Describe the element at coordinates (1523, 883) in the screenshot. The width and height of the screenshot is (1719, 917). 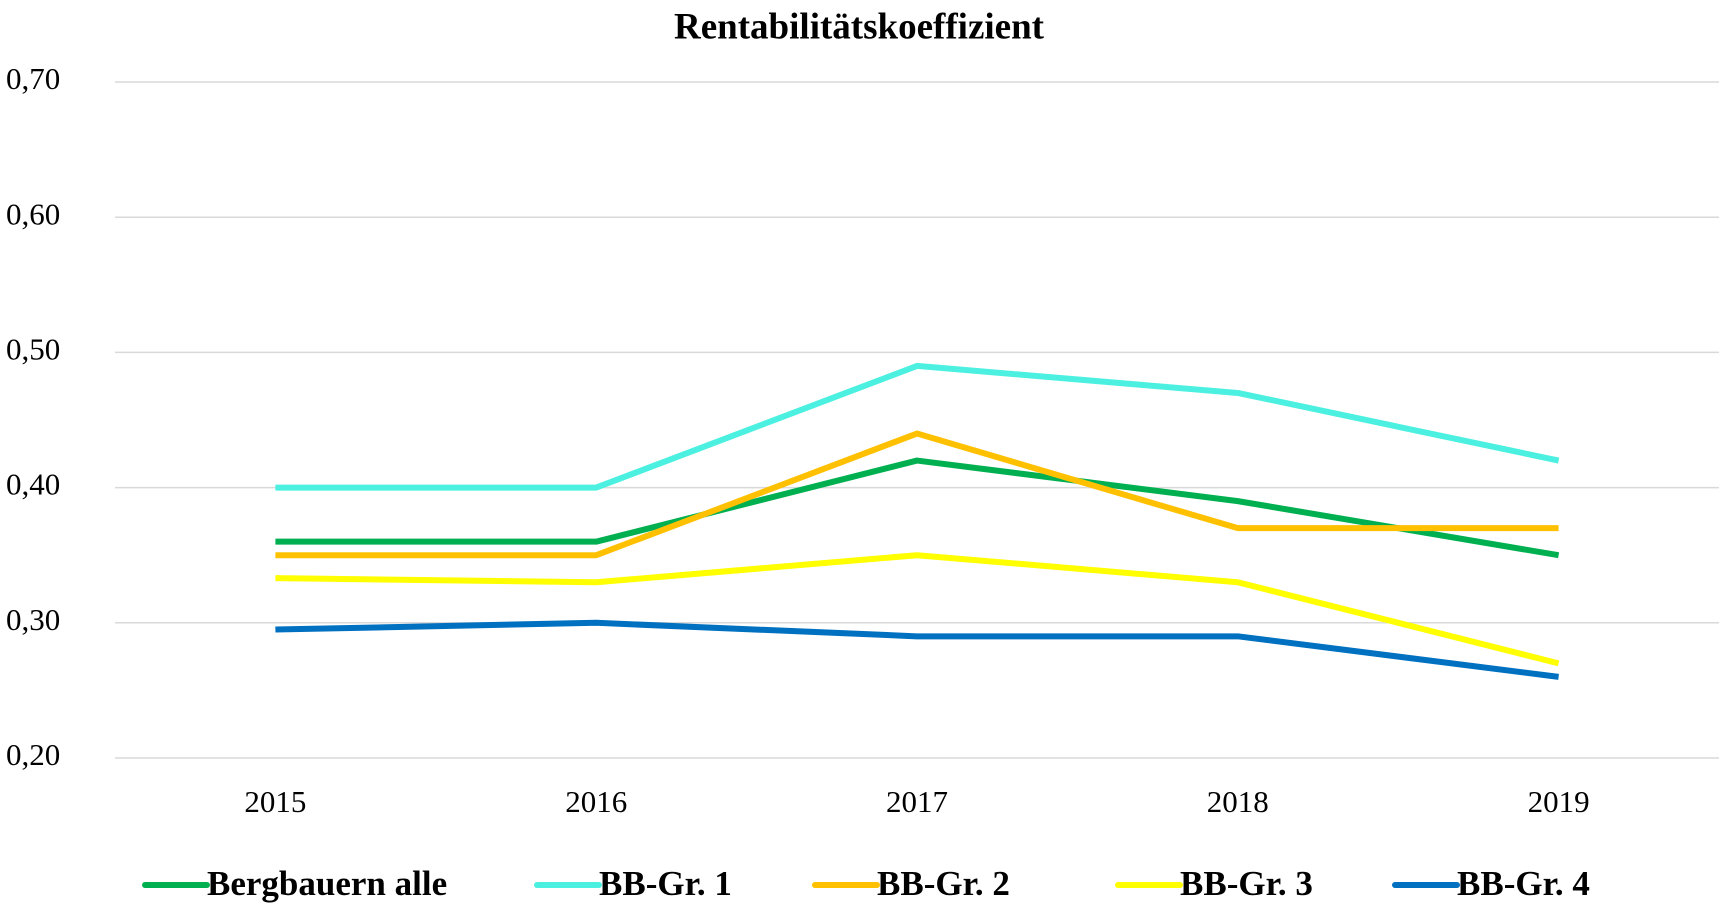
I see `legend-label: BB-Gr. 4` at that location.